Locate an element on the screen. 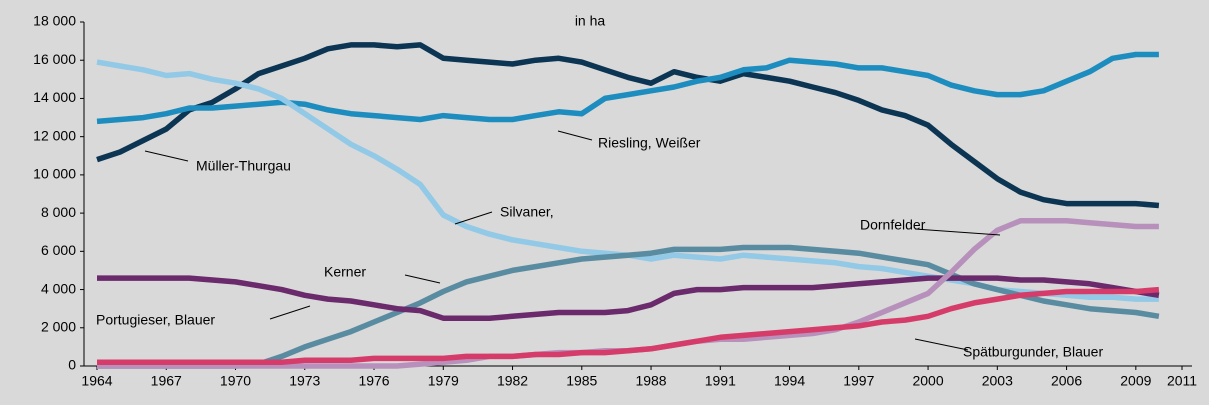 The width and height of the screenshot is (1209, 405). y-tick-label: 6 000 is located at coordinates (58, 250).